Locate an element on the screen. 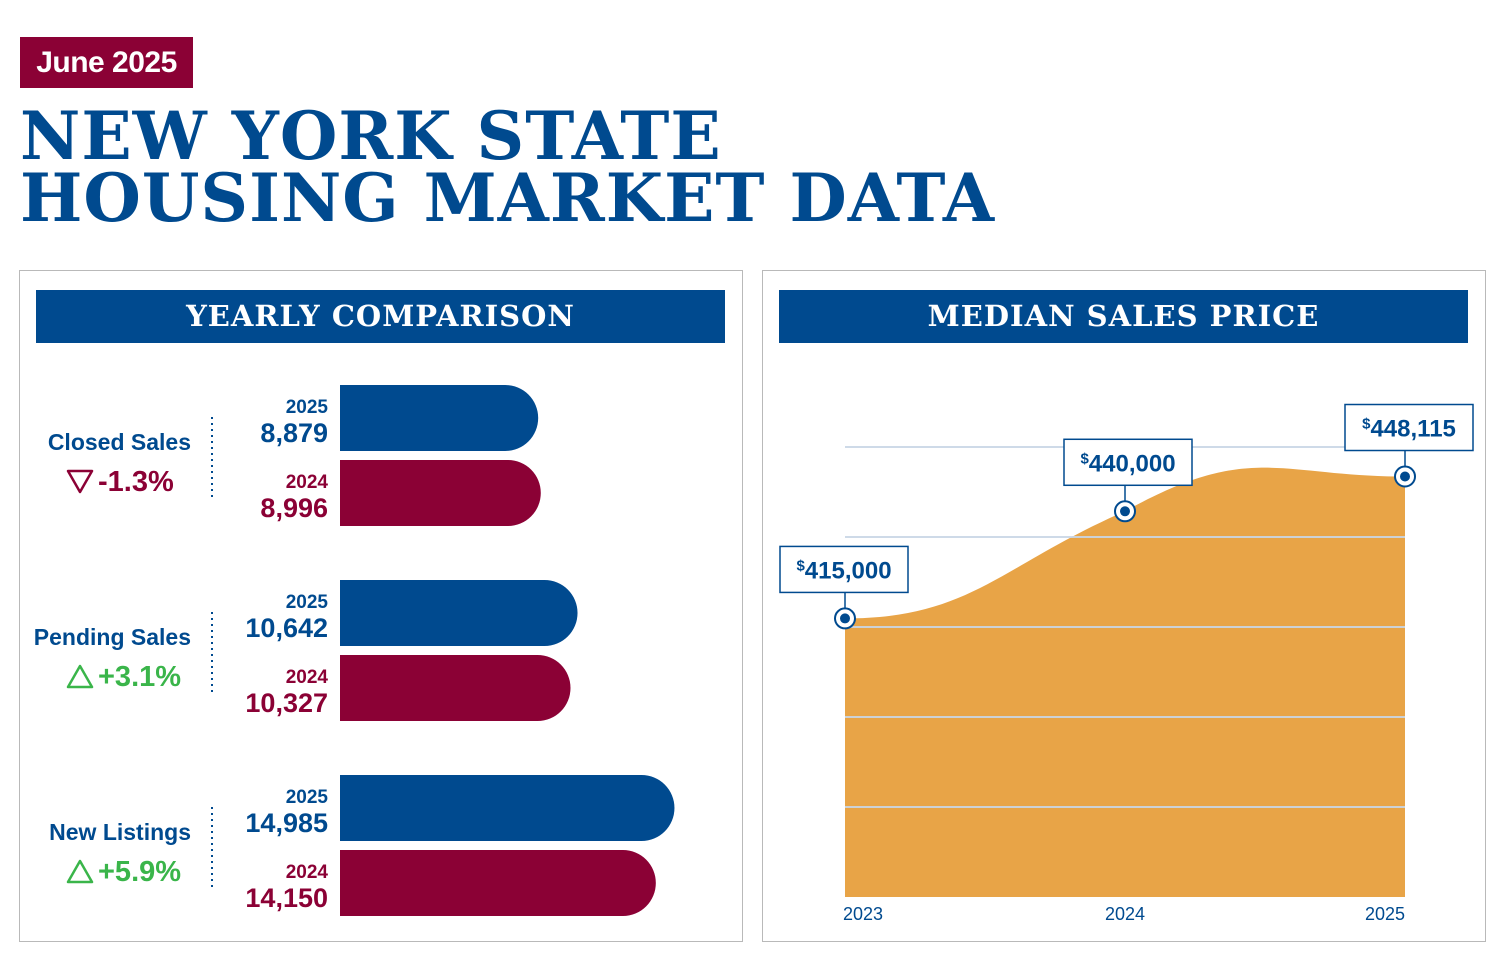  bar-closed-sales-2024 is located at coordinates (440, 493).